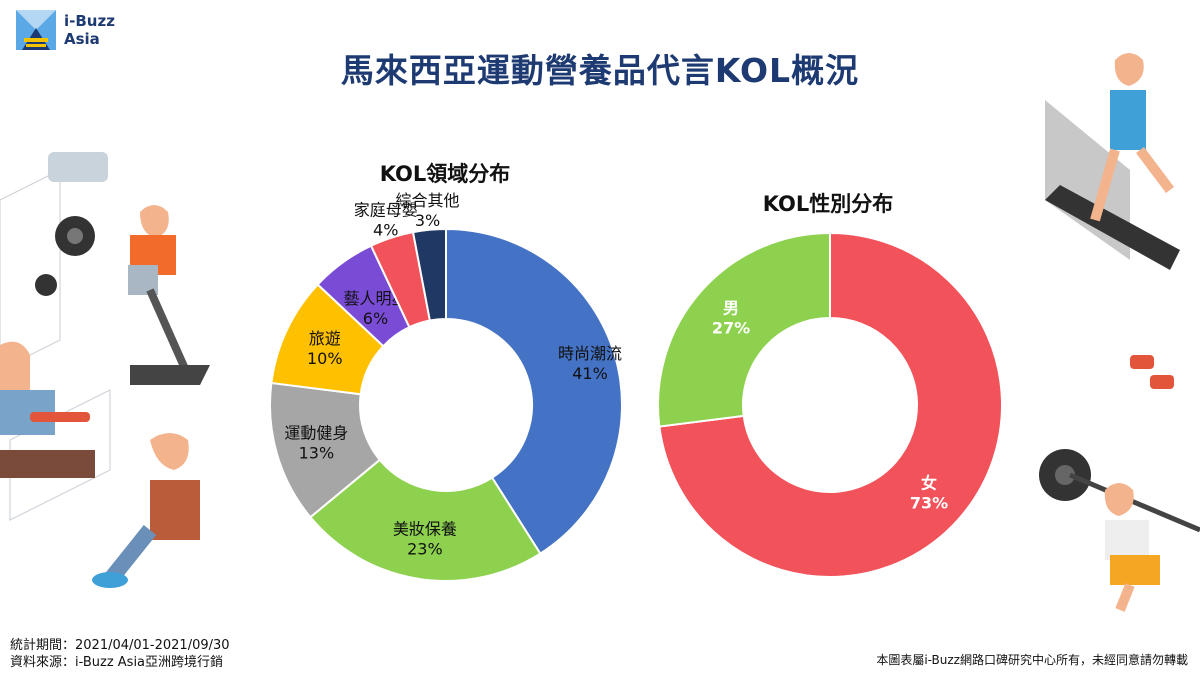  I want to click on gender-slice-label-0: 女, so click(929, 482).